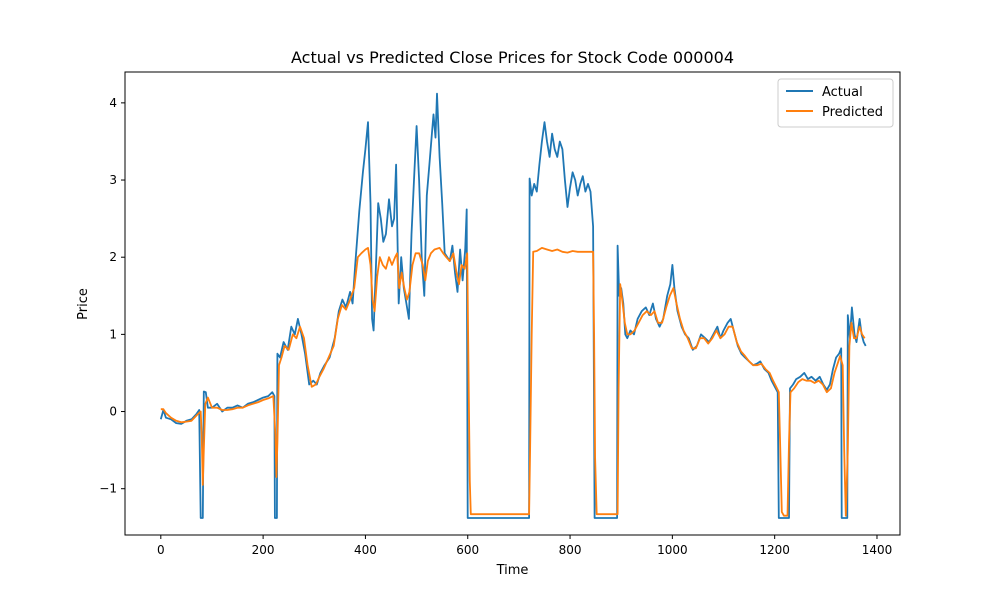 The image size is (1000, 600). What do you see at coordinates (113, 103) in the screenshot?
I see `y-tick-label: 4` at bounding box center [113, 103].